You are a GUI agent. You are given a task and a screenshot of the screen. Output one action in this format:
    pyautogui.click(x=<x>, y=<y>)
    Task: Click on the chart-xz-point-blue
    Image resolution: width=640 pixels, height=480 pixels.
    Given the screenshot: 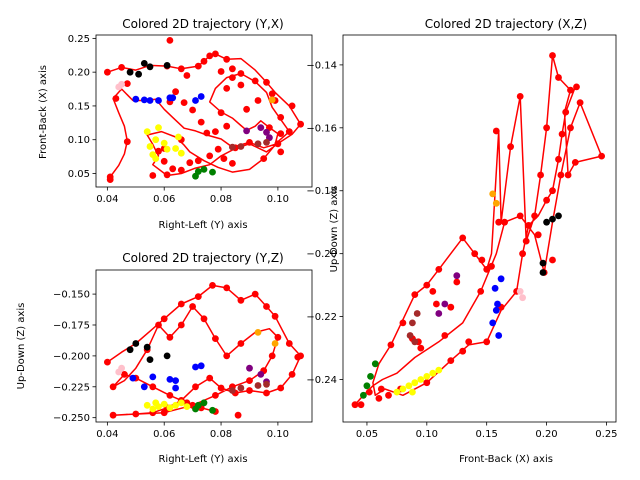 What is the action you would take?
    pyautogui.click(x=495, y=288)
    